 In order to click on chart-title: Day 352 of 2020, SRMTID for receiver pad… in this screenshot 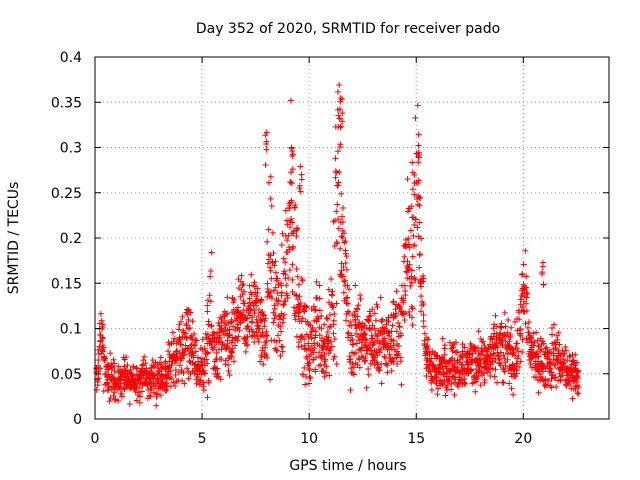, I will do `click(348, 29)`.